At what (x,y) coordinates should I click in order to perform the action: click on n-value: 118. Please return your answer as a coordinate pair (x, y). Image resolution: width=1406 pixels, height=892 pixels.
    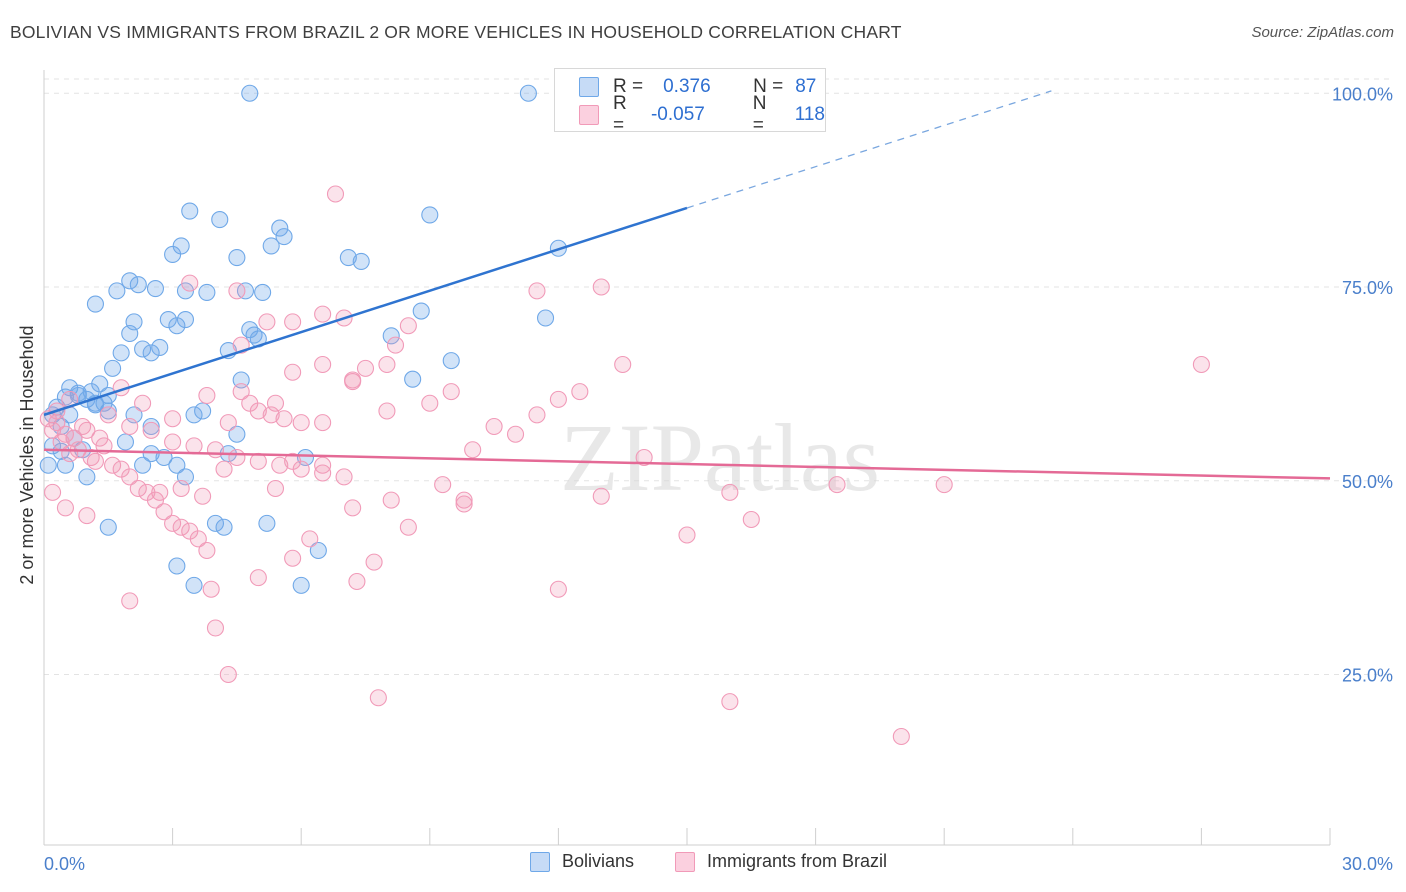
    Looking at the image, I should click on (809, 114).